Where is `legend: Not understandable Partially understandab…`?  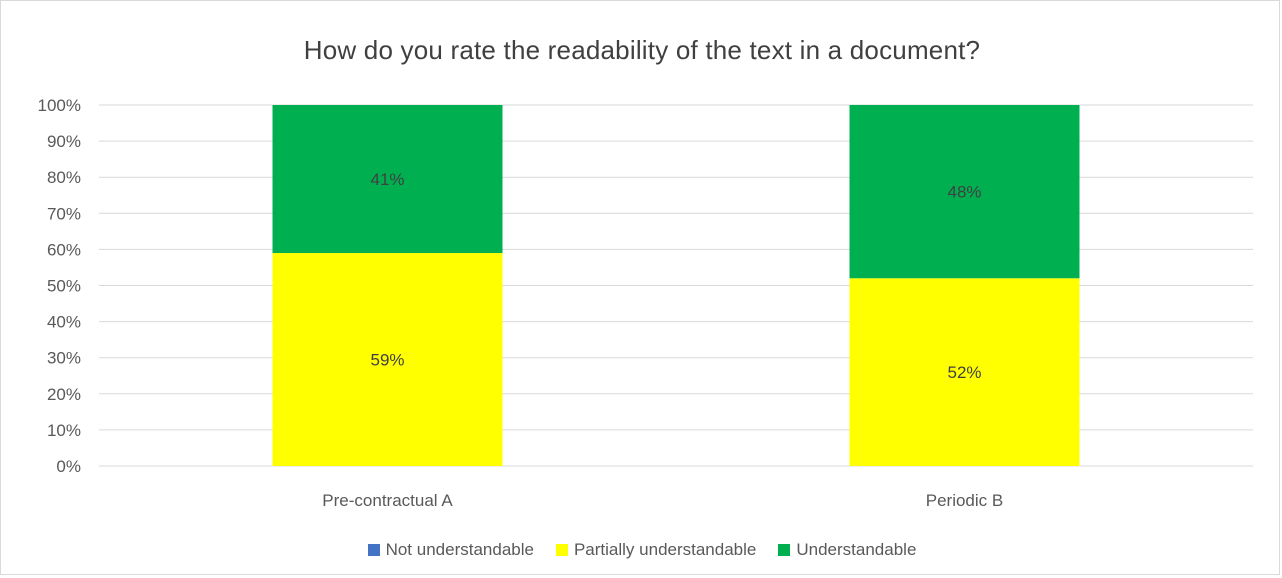
legend: Not understandable Partially understandab… is located at coordinates (641, 550).